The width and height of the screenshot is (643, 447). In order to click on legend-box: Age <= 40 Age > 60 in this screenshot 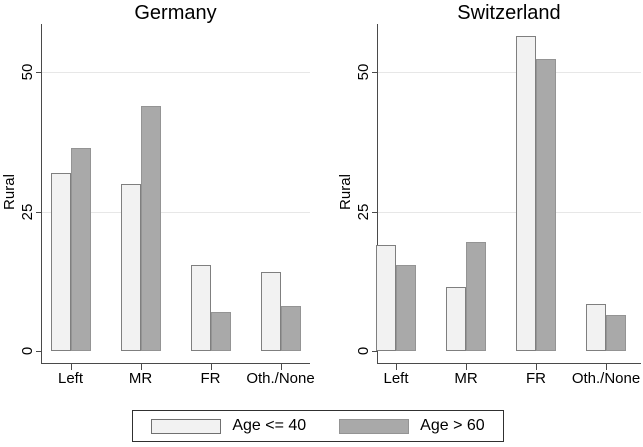, I will do `click(318, 426)`.